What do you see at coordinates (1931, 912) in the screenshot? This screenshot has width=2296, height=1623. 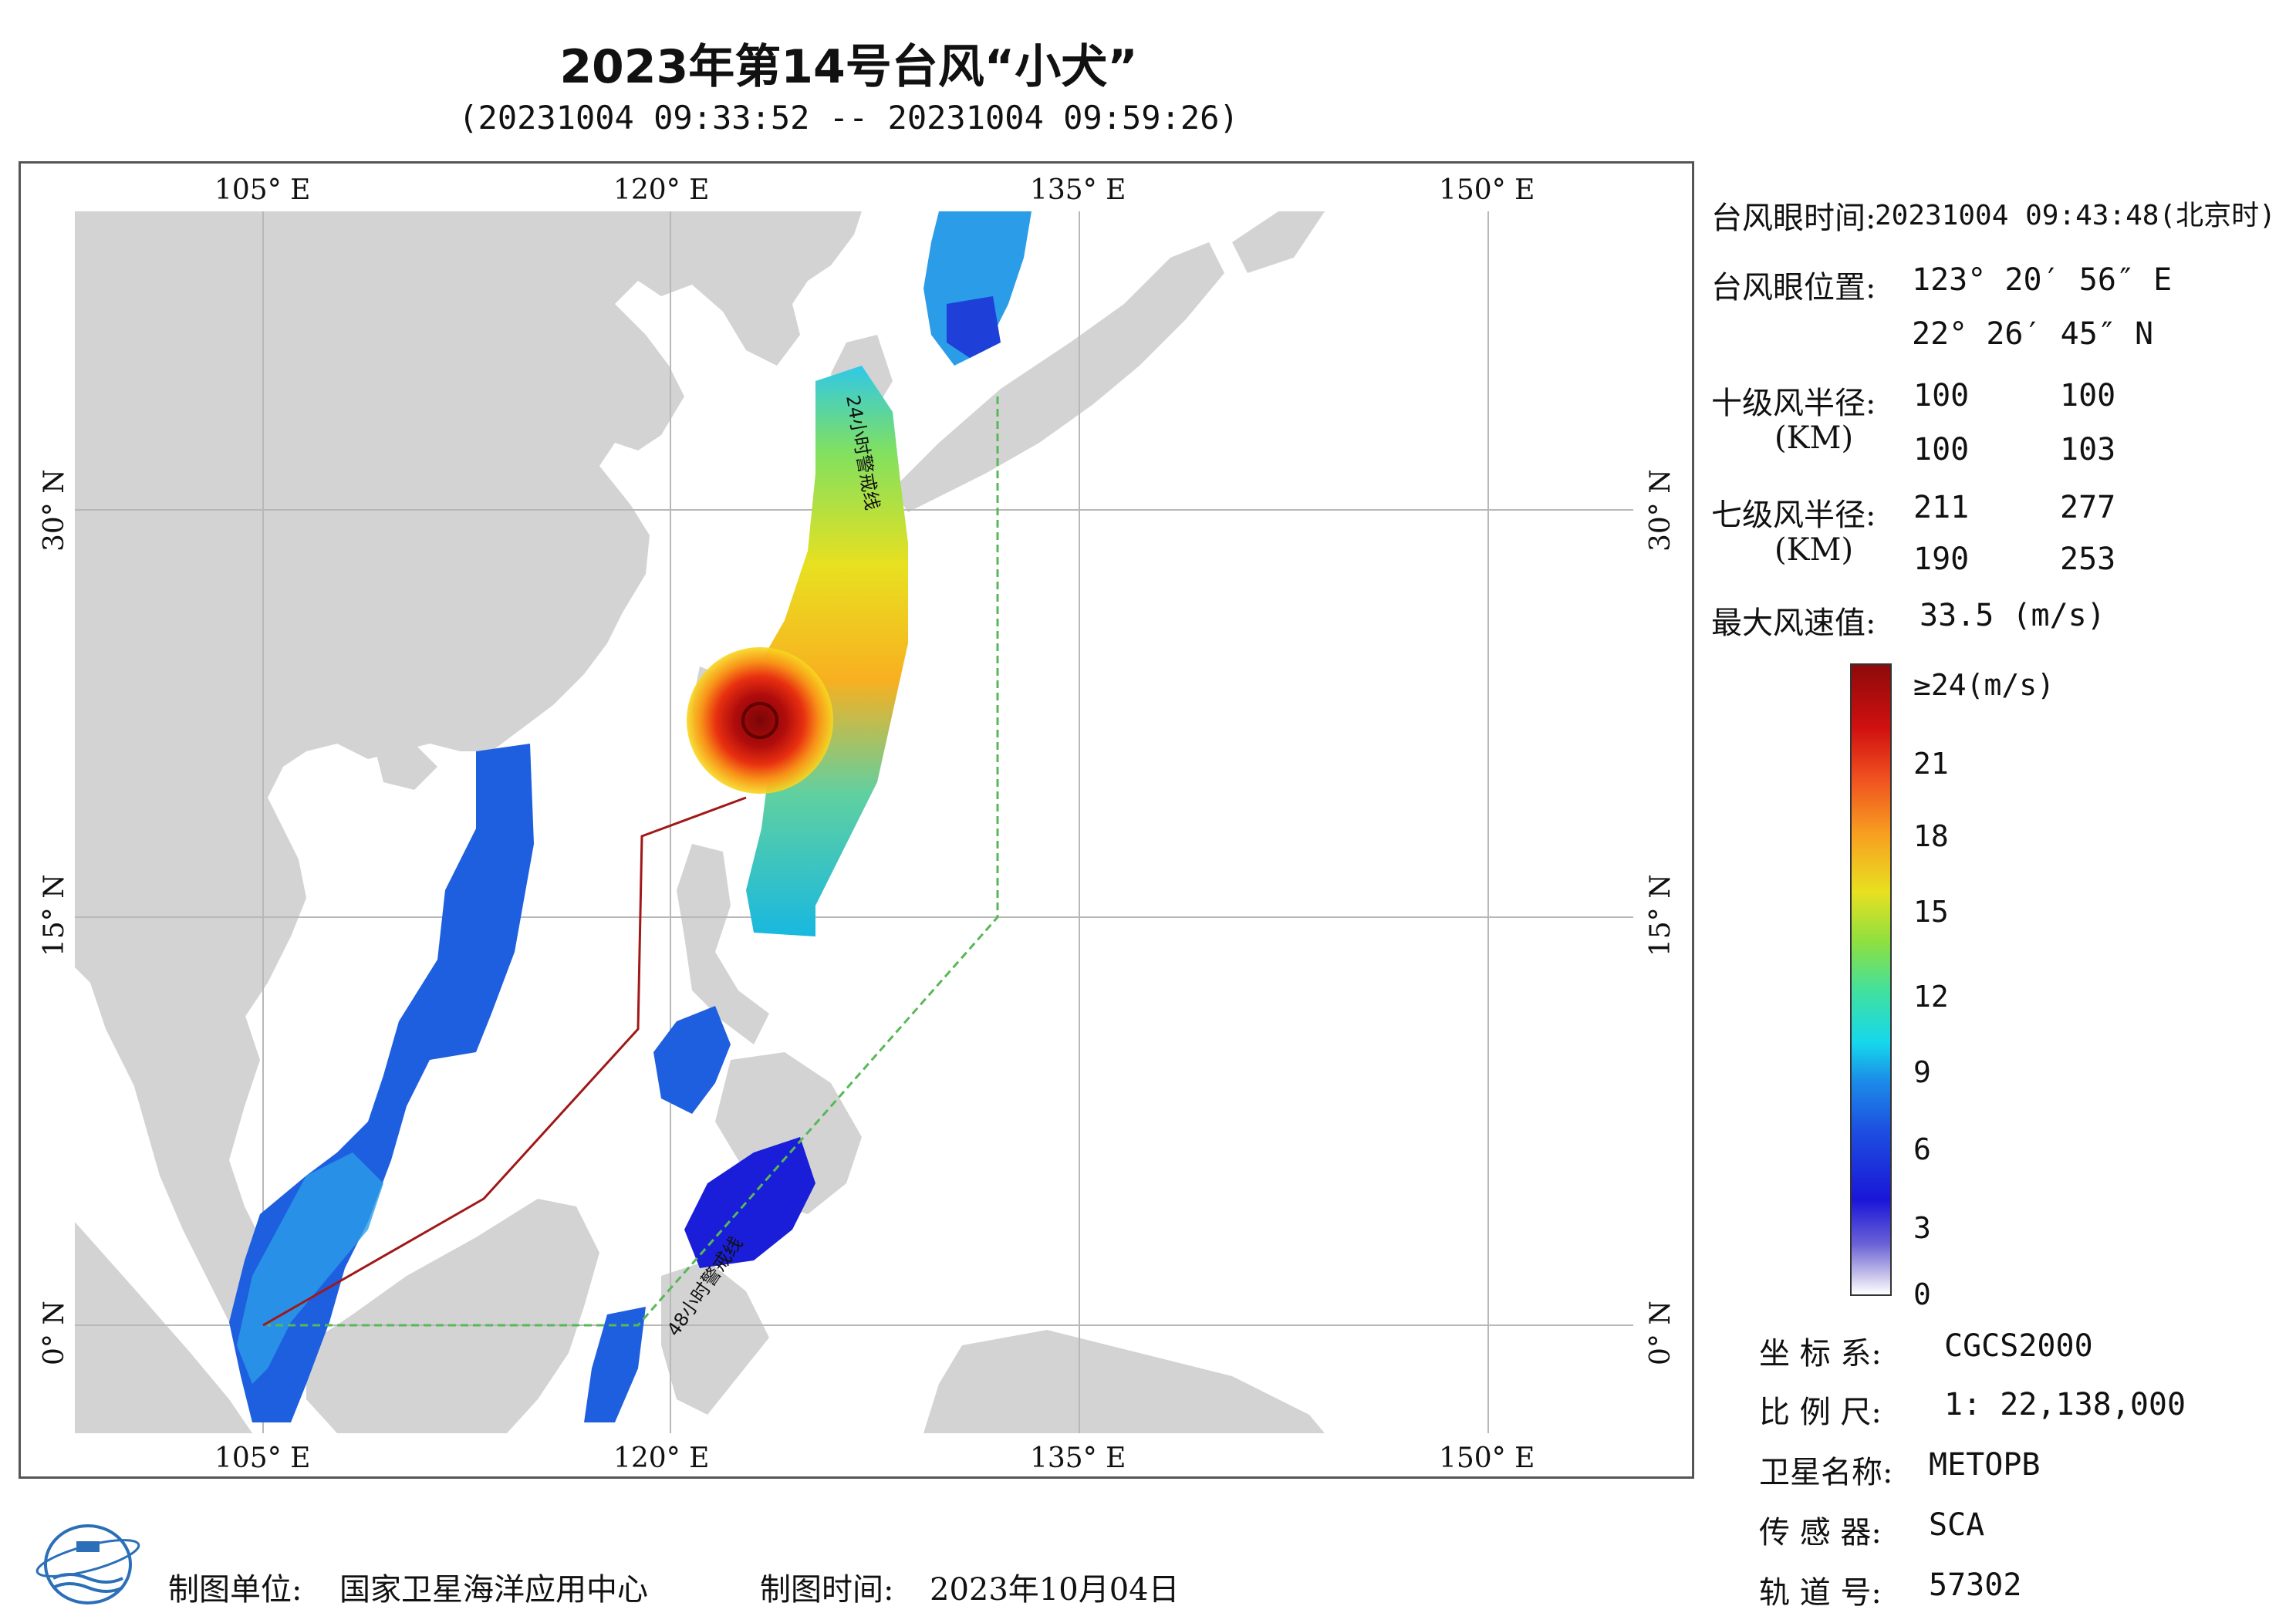 I see `colorbar-label-15: 15` at bounding box center [1931, 912].